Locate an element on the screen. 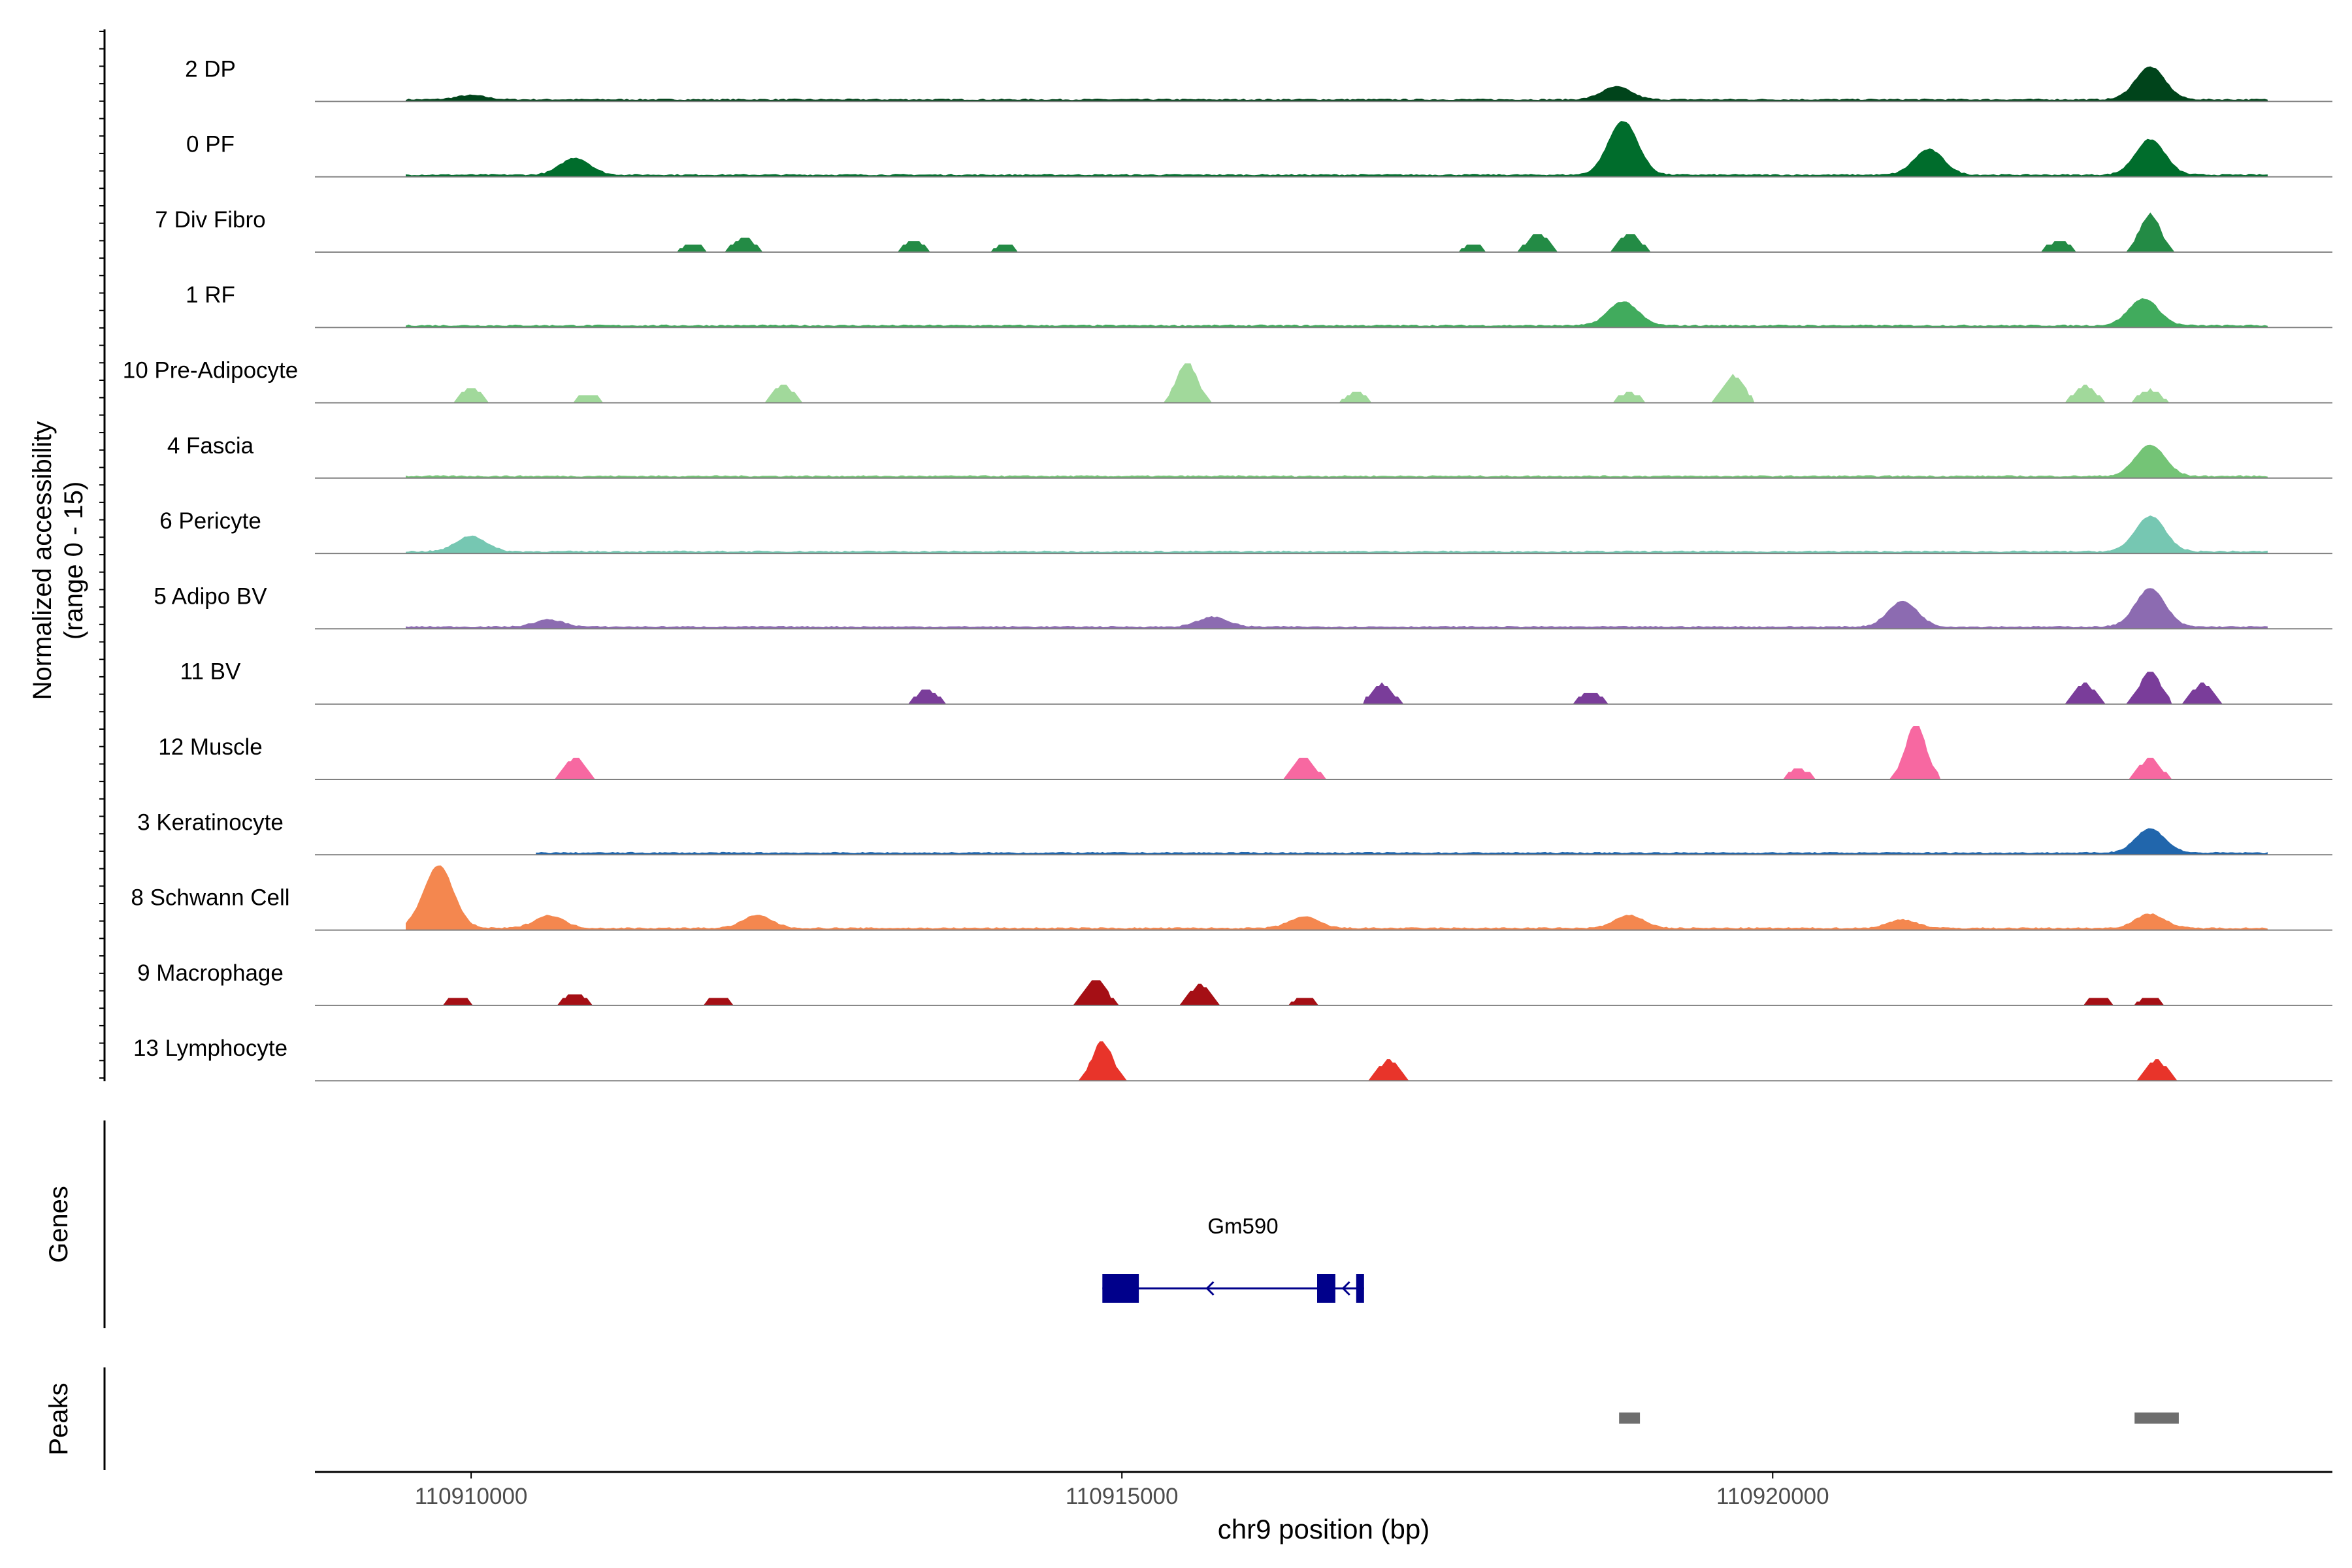 This screenshot has width=2352, height=1568. peak-track is located at coordinates (1899, 1418).